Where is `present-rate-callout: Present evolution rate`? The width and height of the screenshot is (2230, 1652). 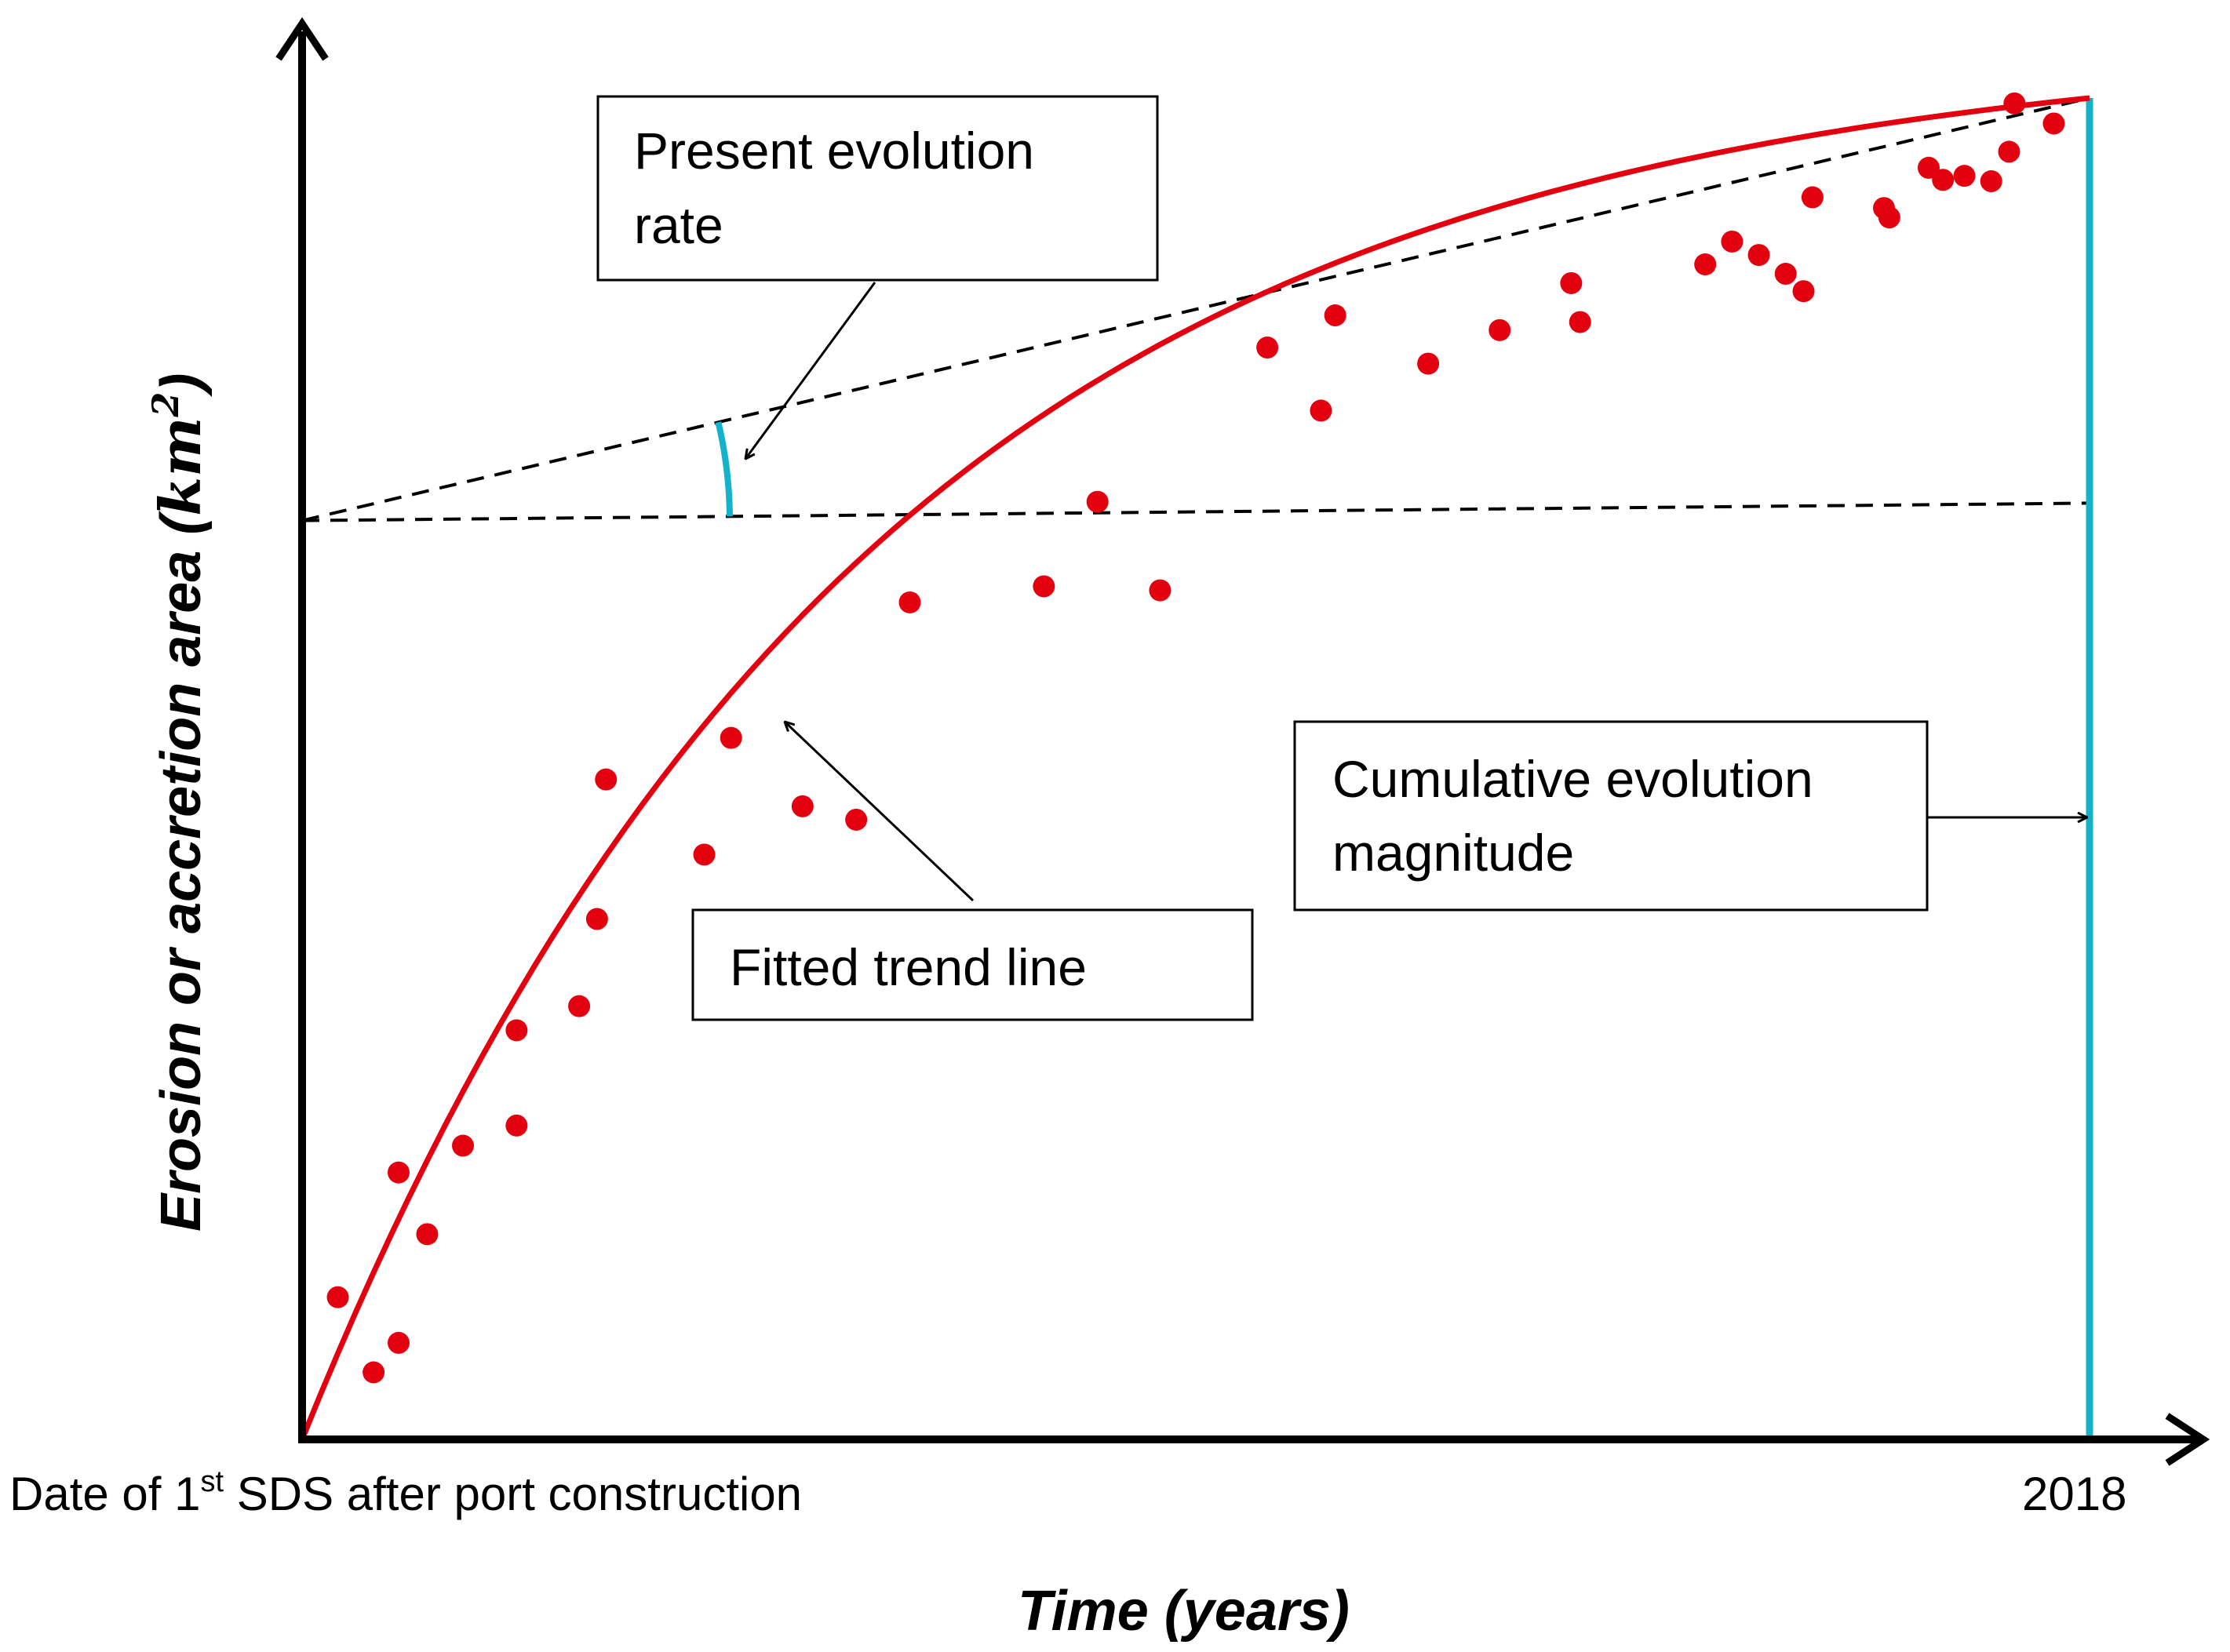
present-rate-callout: Present evolution rate is located at coordinates (877, 277).